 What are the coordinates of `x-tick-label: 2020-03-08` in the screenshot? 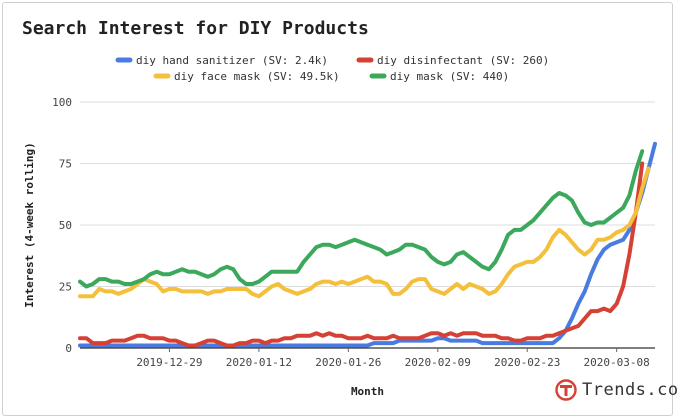 It's located at (617, 362).